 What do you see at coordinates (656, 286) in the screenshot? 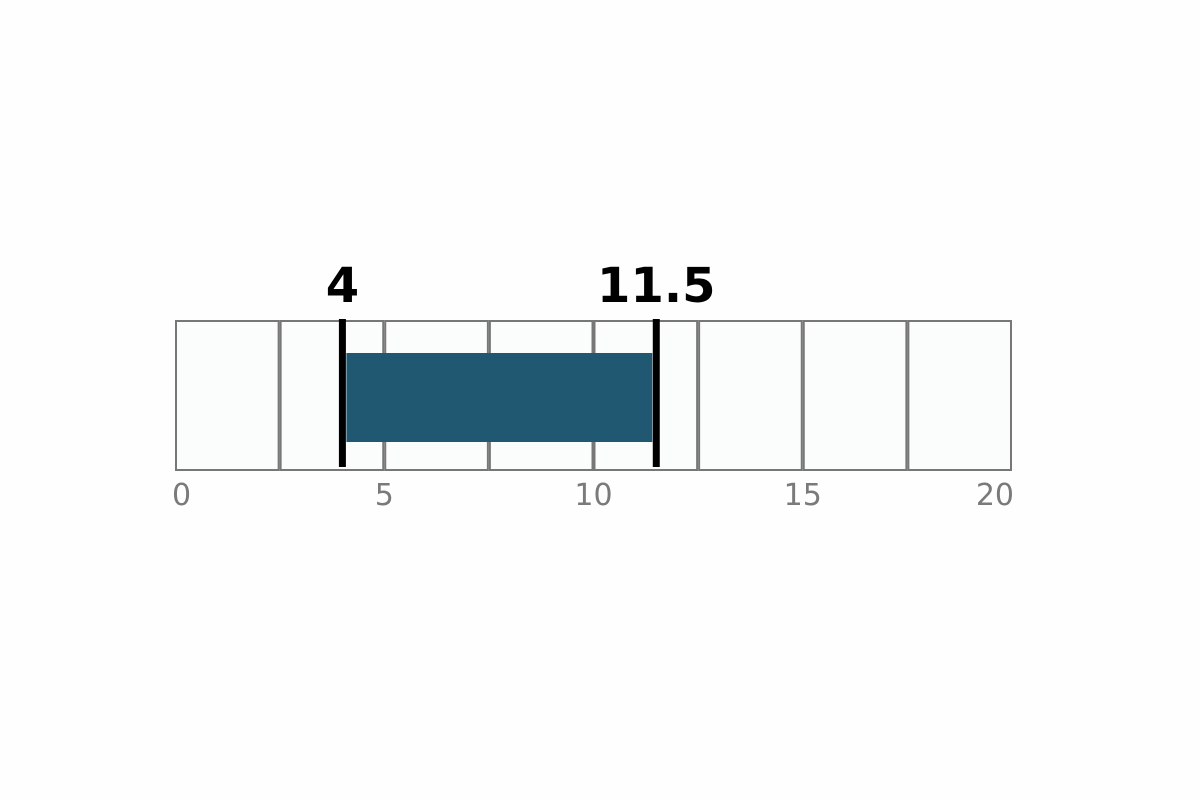
I see `range-end-label: 11.5` at bounding box center [656, 286].